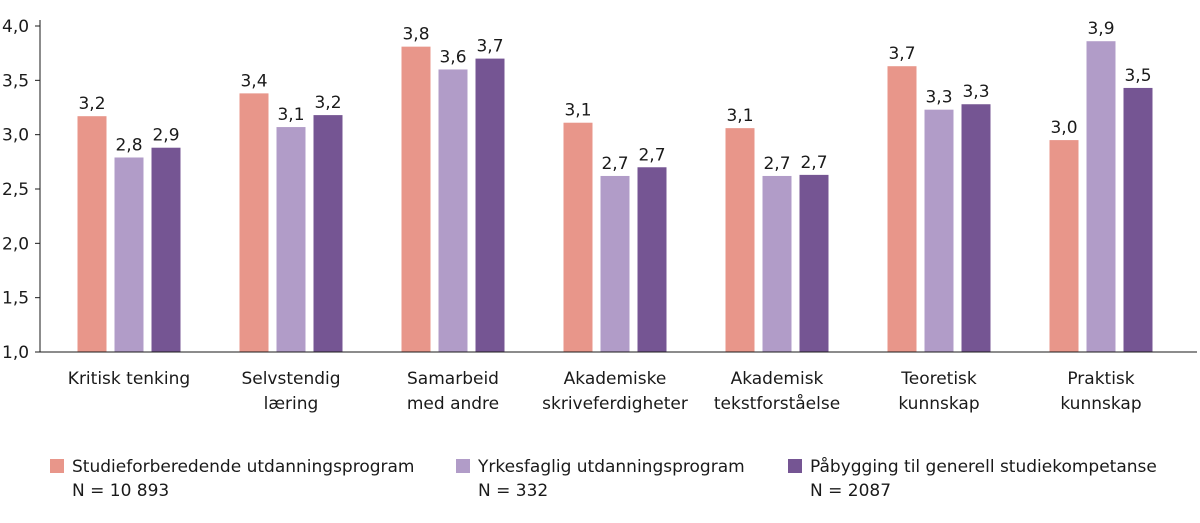  What do you see at coordinates (851, 491) in the screenshot?
I see `legend-n-label: N = 2087` at bounding box center [851, 491].